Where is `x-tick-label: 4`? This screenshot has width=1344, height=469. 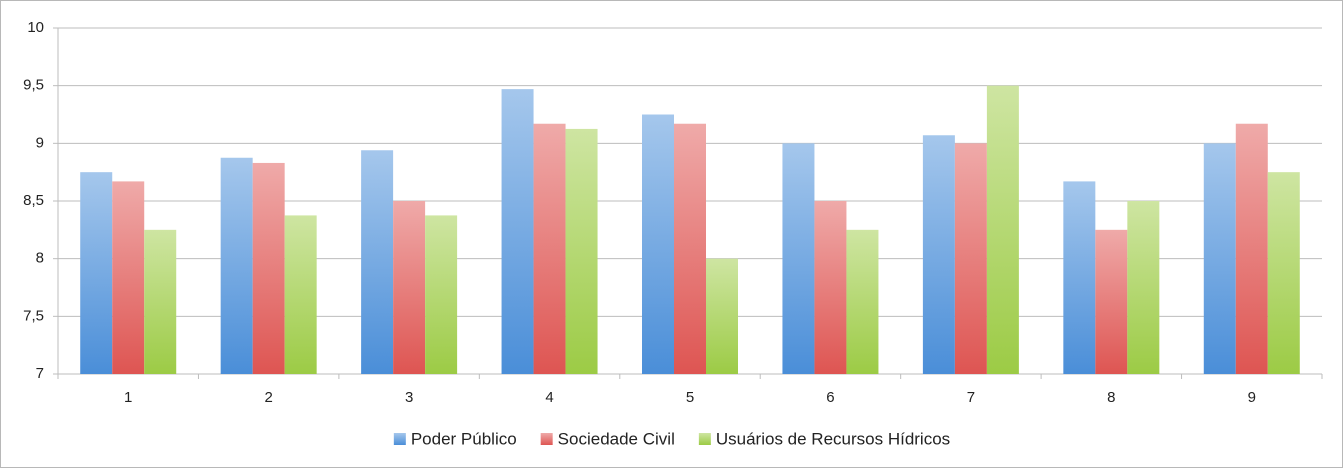 x-tick-label: 4 is located at coordinates (549, 397).